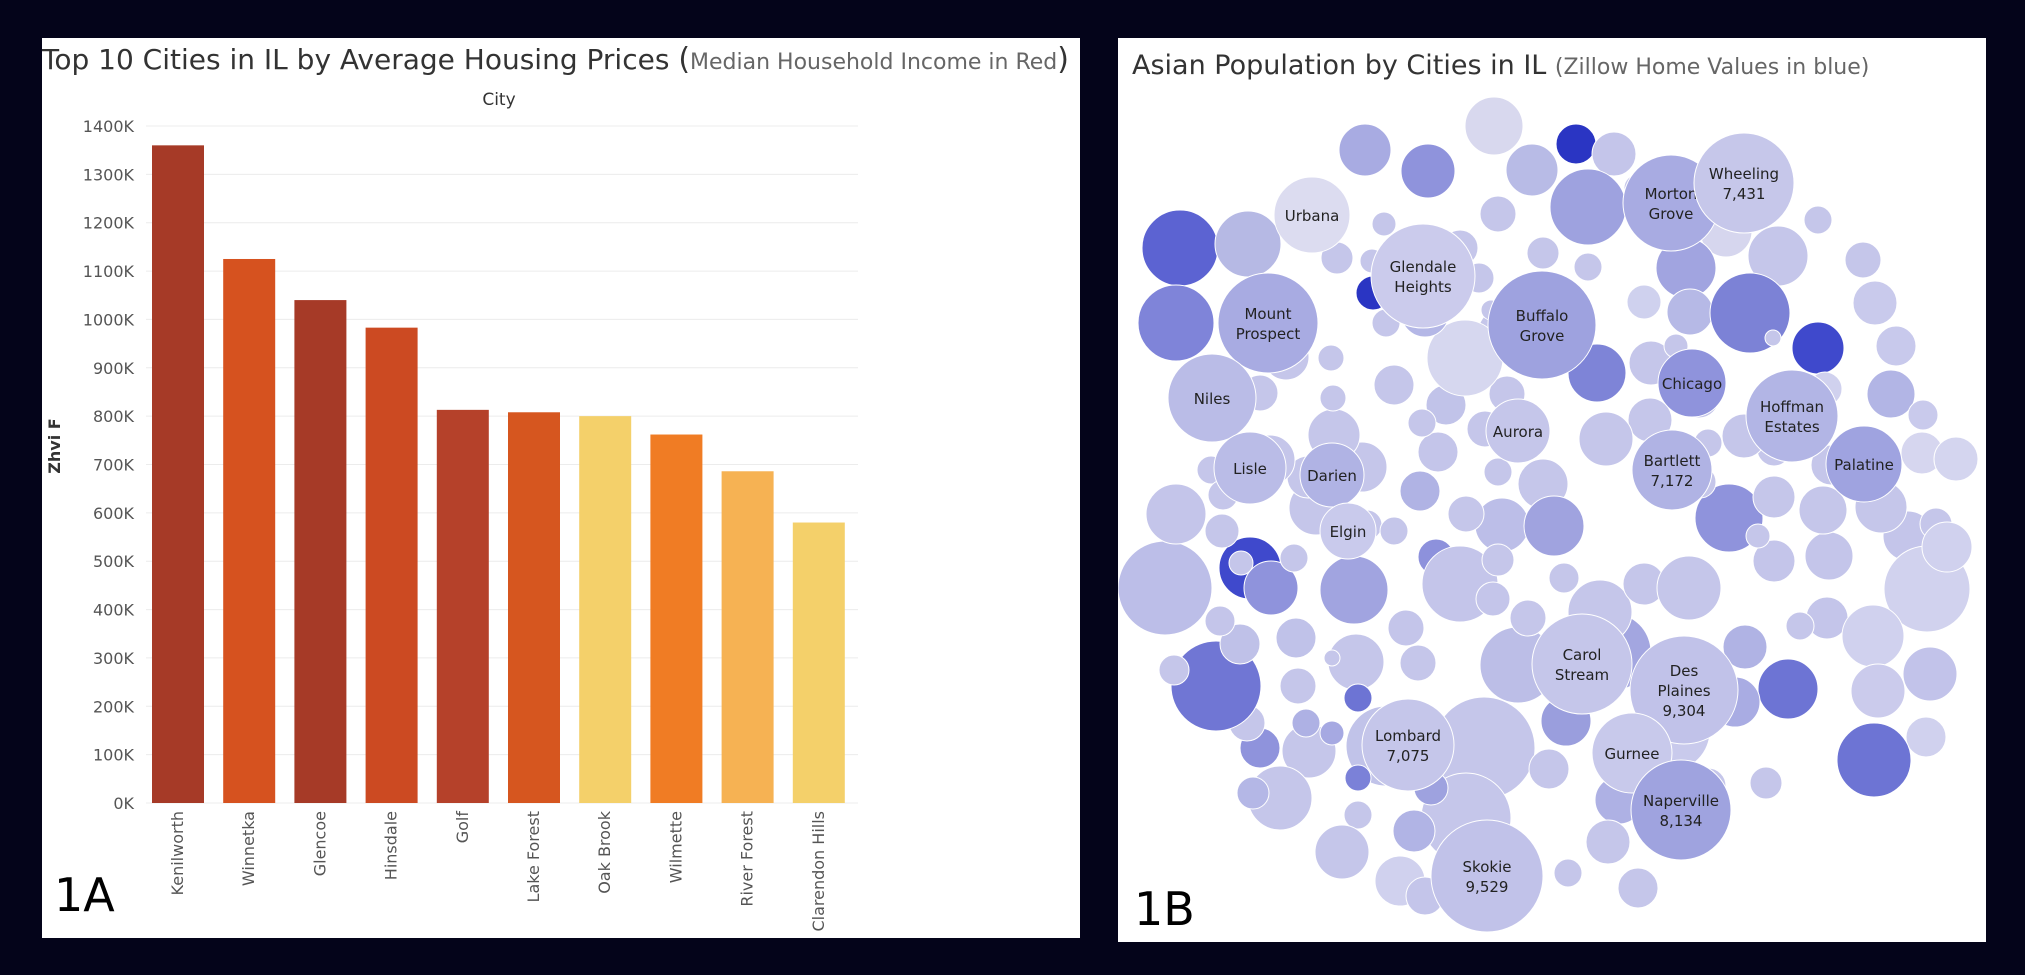  I want to click on bubble-label: Stream, so click(1582, 675).